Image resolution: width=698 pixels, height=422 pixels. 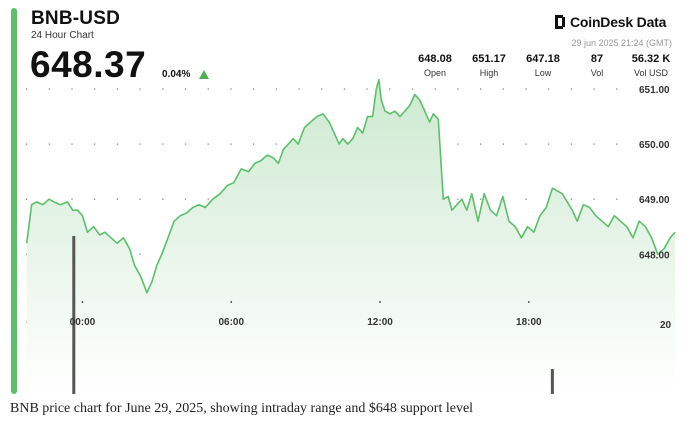 I want to click on y-tick-label: 651.00, so click(x=654, y=90).